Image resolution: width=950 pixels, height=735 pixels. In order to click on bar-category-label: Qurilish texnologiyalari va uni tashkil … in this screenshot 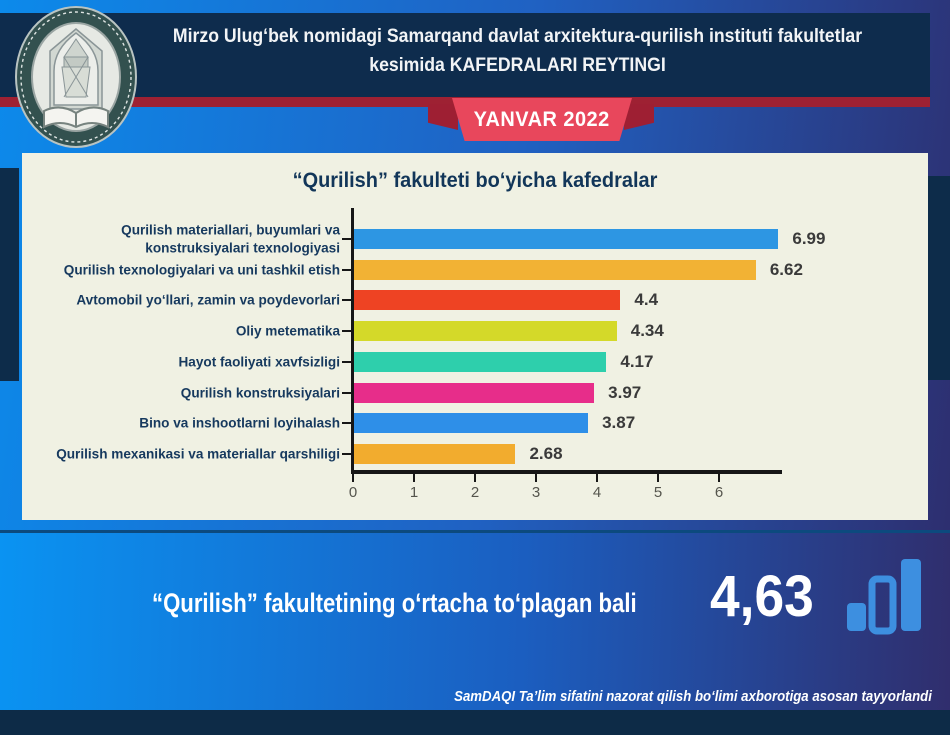, I will do `click(202, 268)`.